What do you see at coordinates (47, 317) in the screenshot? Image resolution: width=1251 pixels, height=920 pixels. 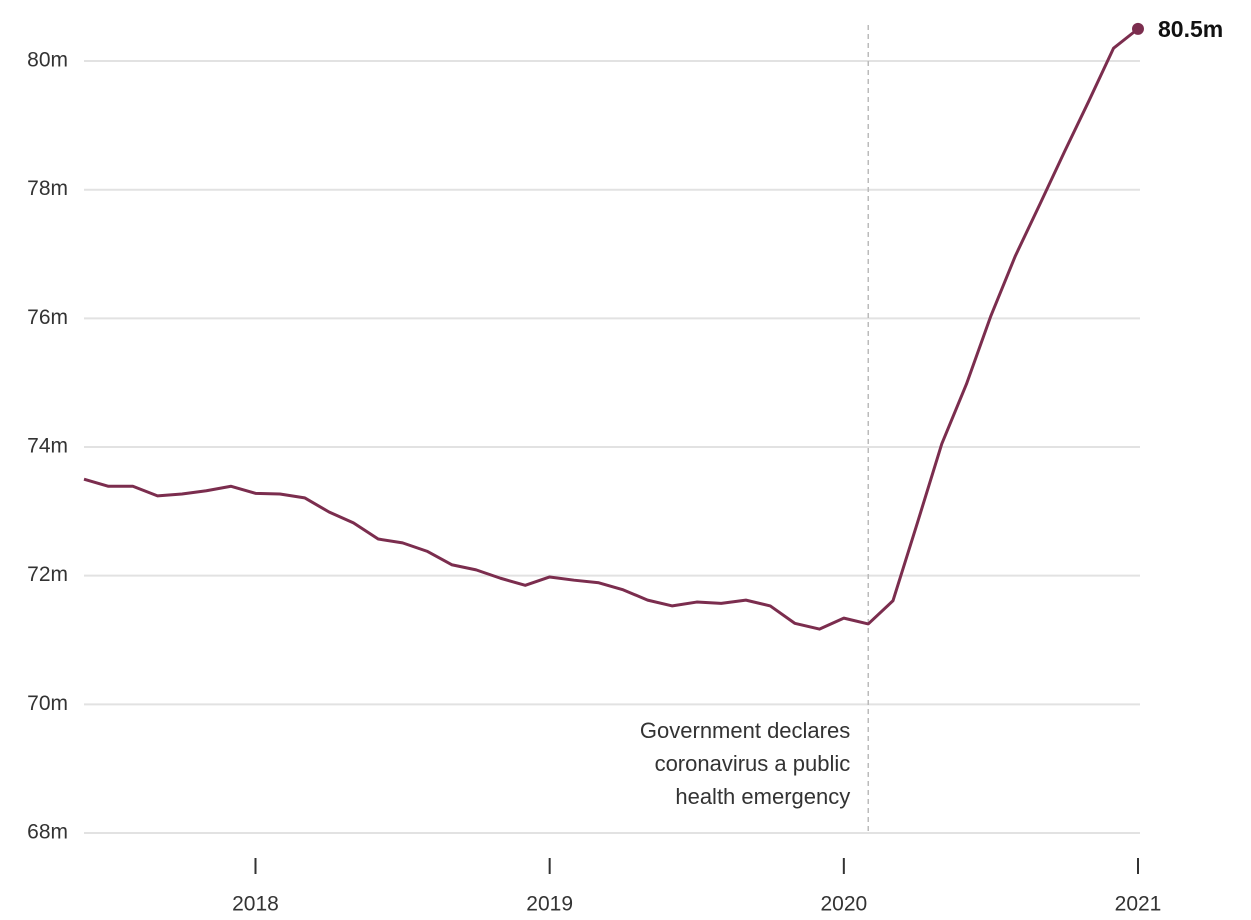 I see `y-tick-label: 76m` at bounding box center [47, 317].